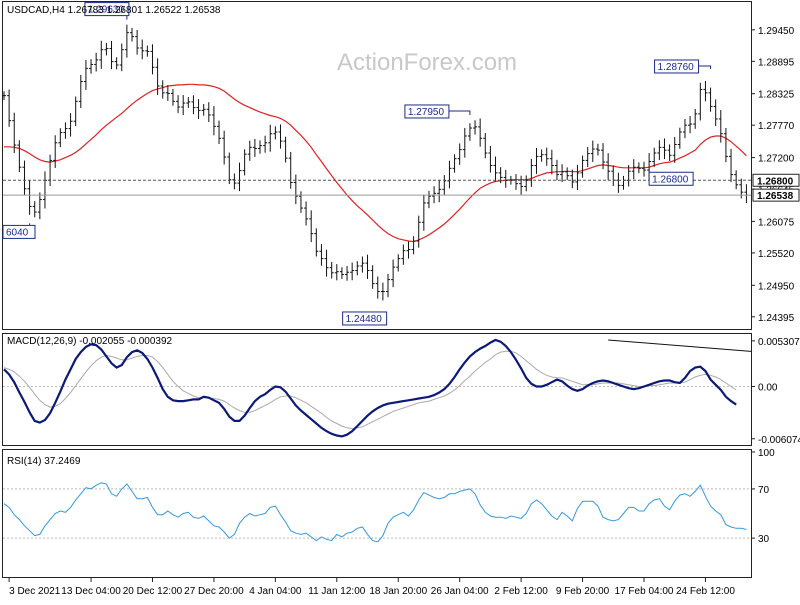 The width and height of the screenshot is (800, 605). Describe the element at coordinates (766, 453) in the screenshot. I see `rsi-tick-label: 100` at that location.